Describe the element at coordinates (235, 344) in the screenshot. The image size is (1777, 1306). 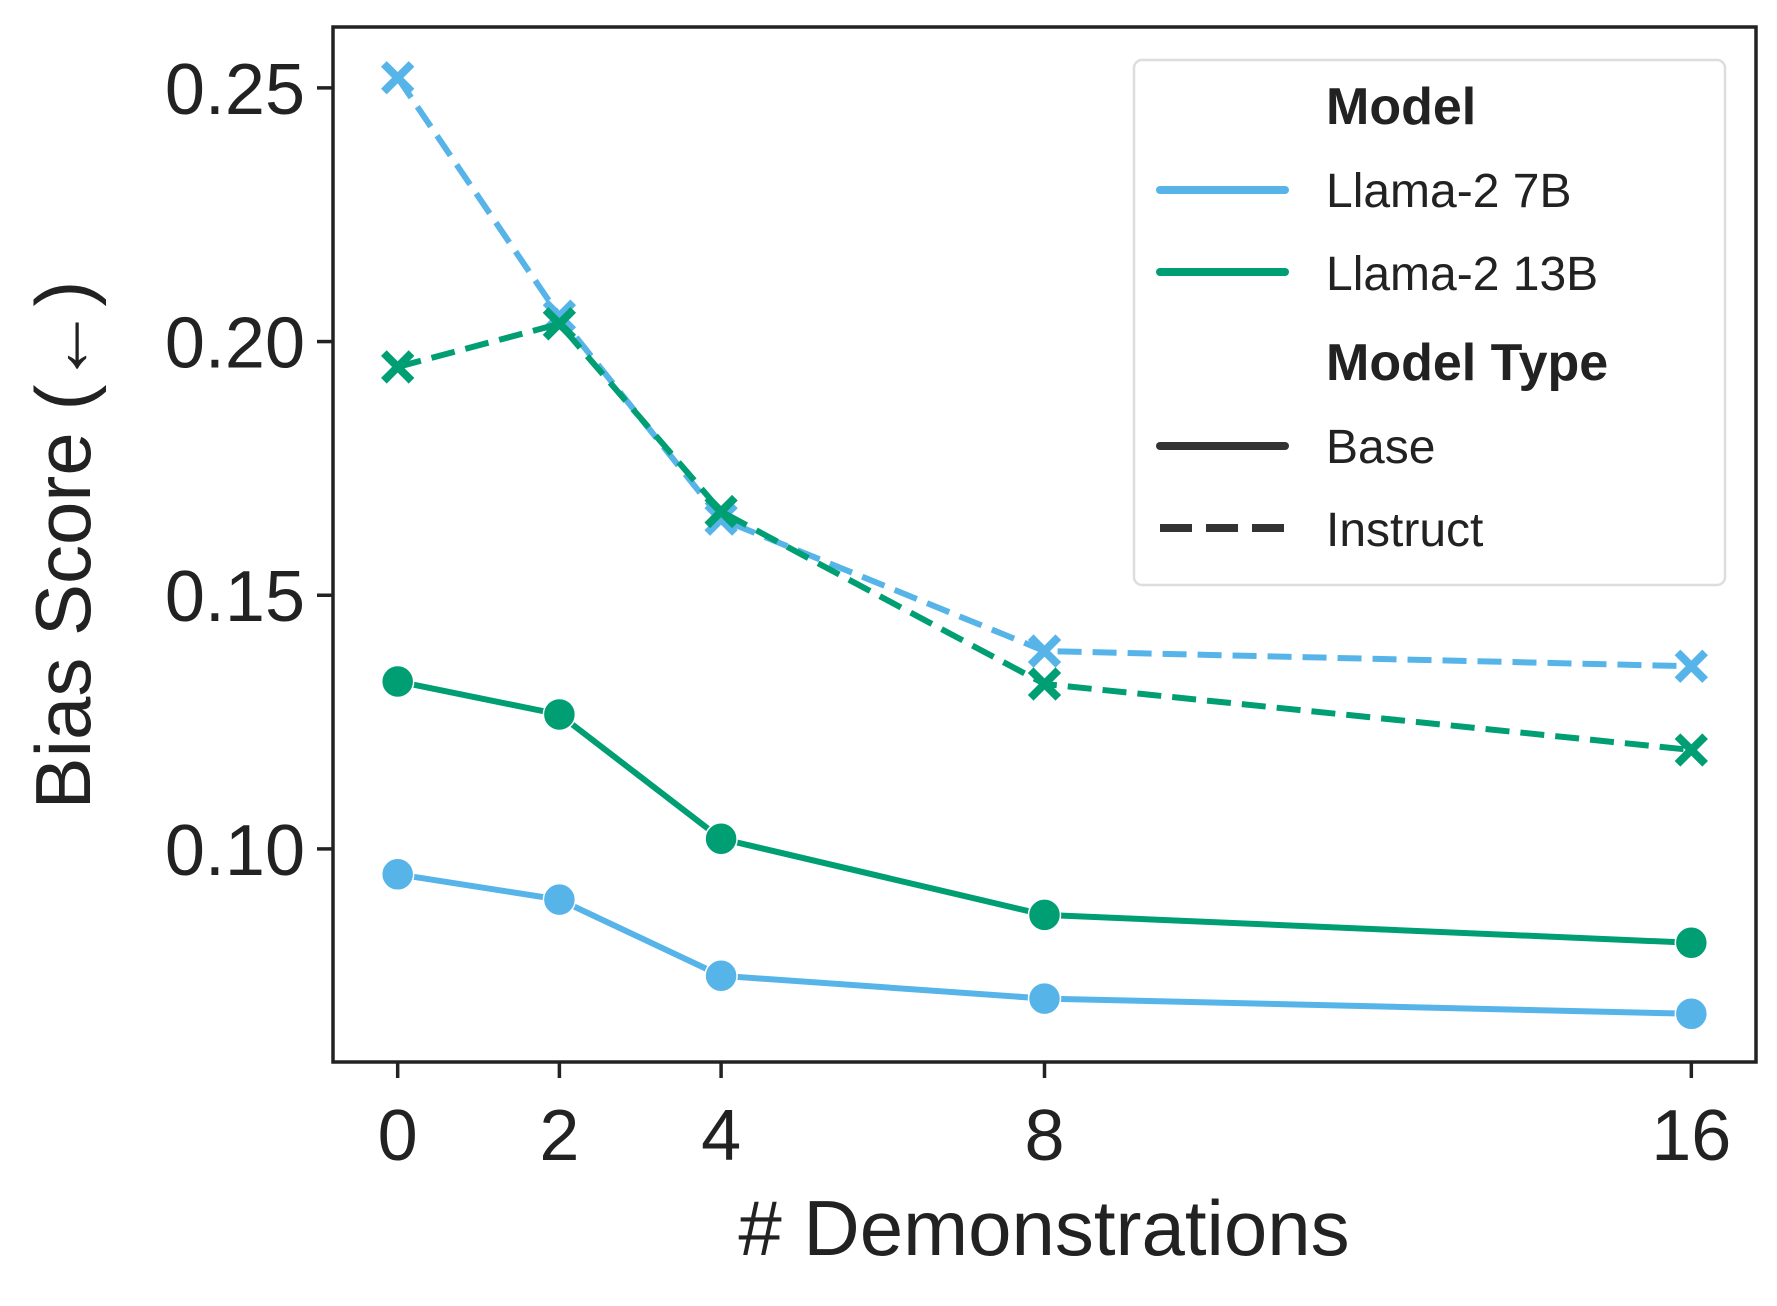
I see `y-tick-label-0.20: 0.20` at that location.